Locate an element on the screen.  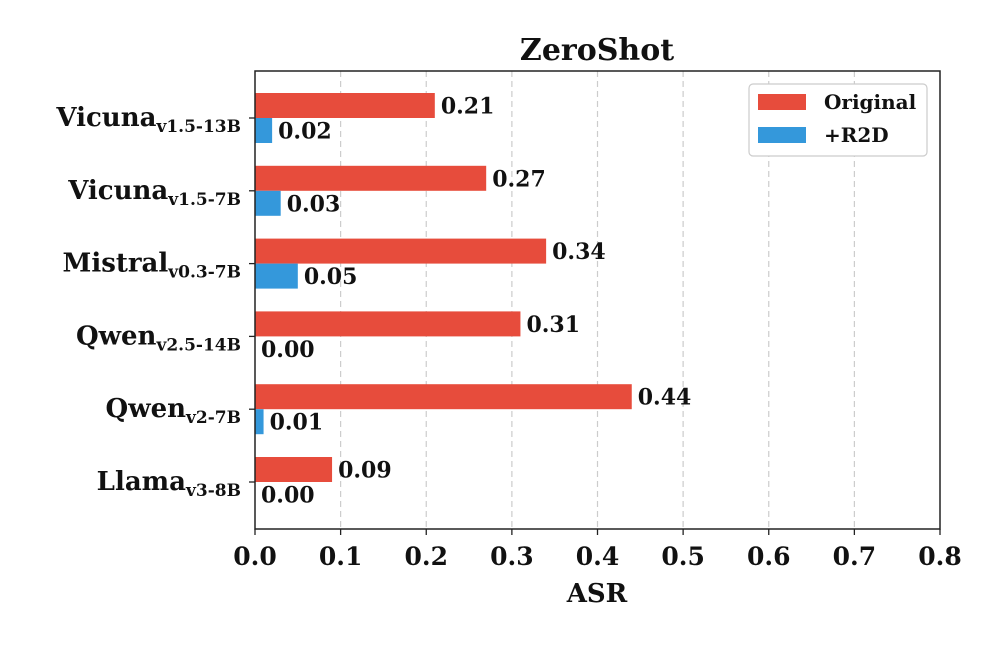
data-label: 0.09 is located at coordinates (365, 471).